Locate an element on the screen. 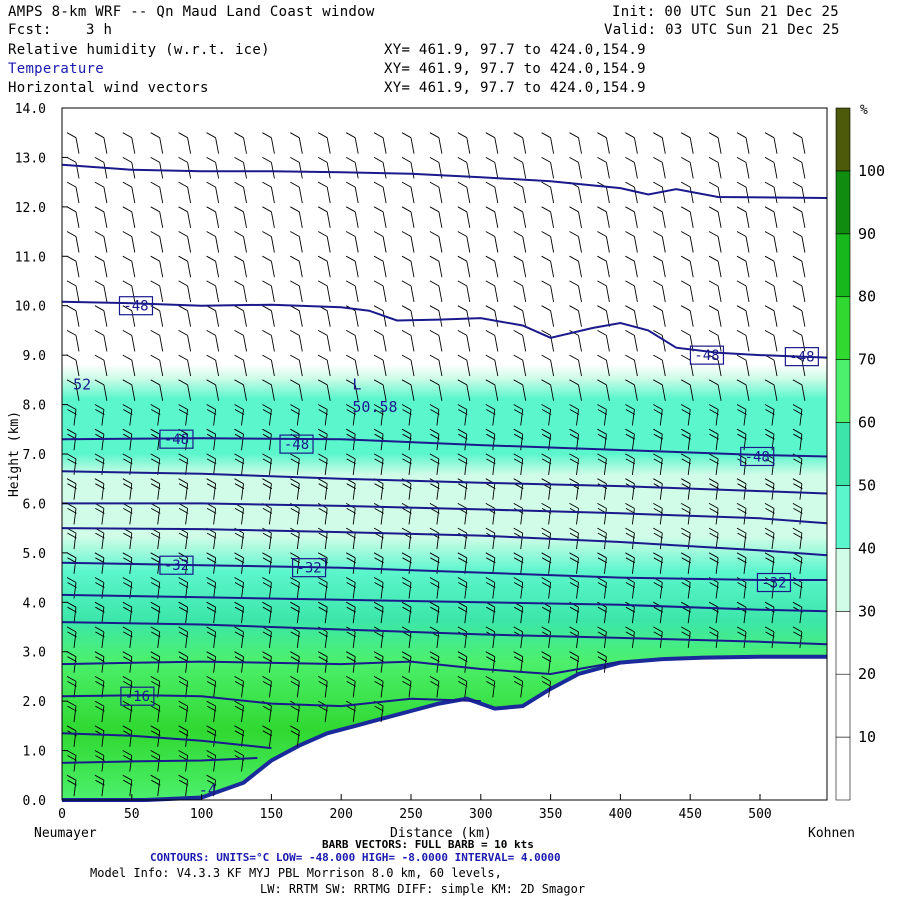 This screenshot has width=900, height=900. y-tick-label: 12.0 is located at coordinates (30, 208).